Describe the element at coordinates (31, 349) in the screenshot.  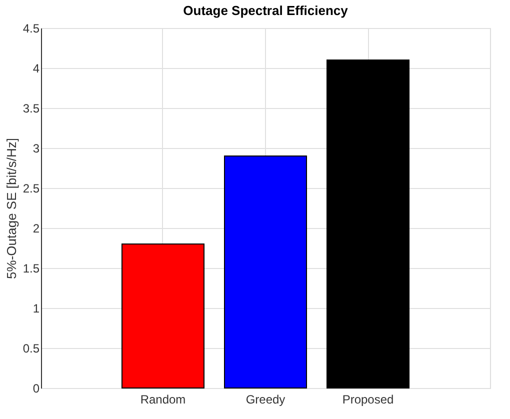
I see `y-tick-label: 0.5` at that location.